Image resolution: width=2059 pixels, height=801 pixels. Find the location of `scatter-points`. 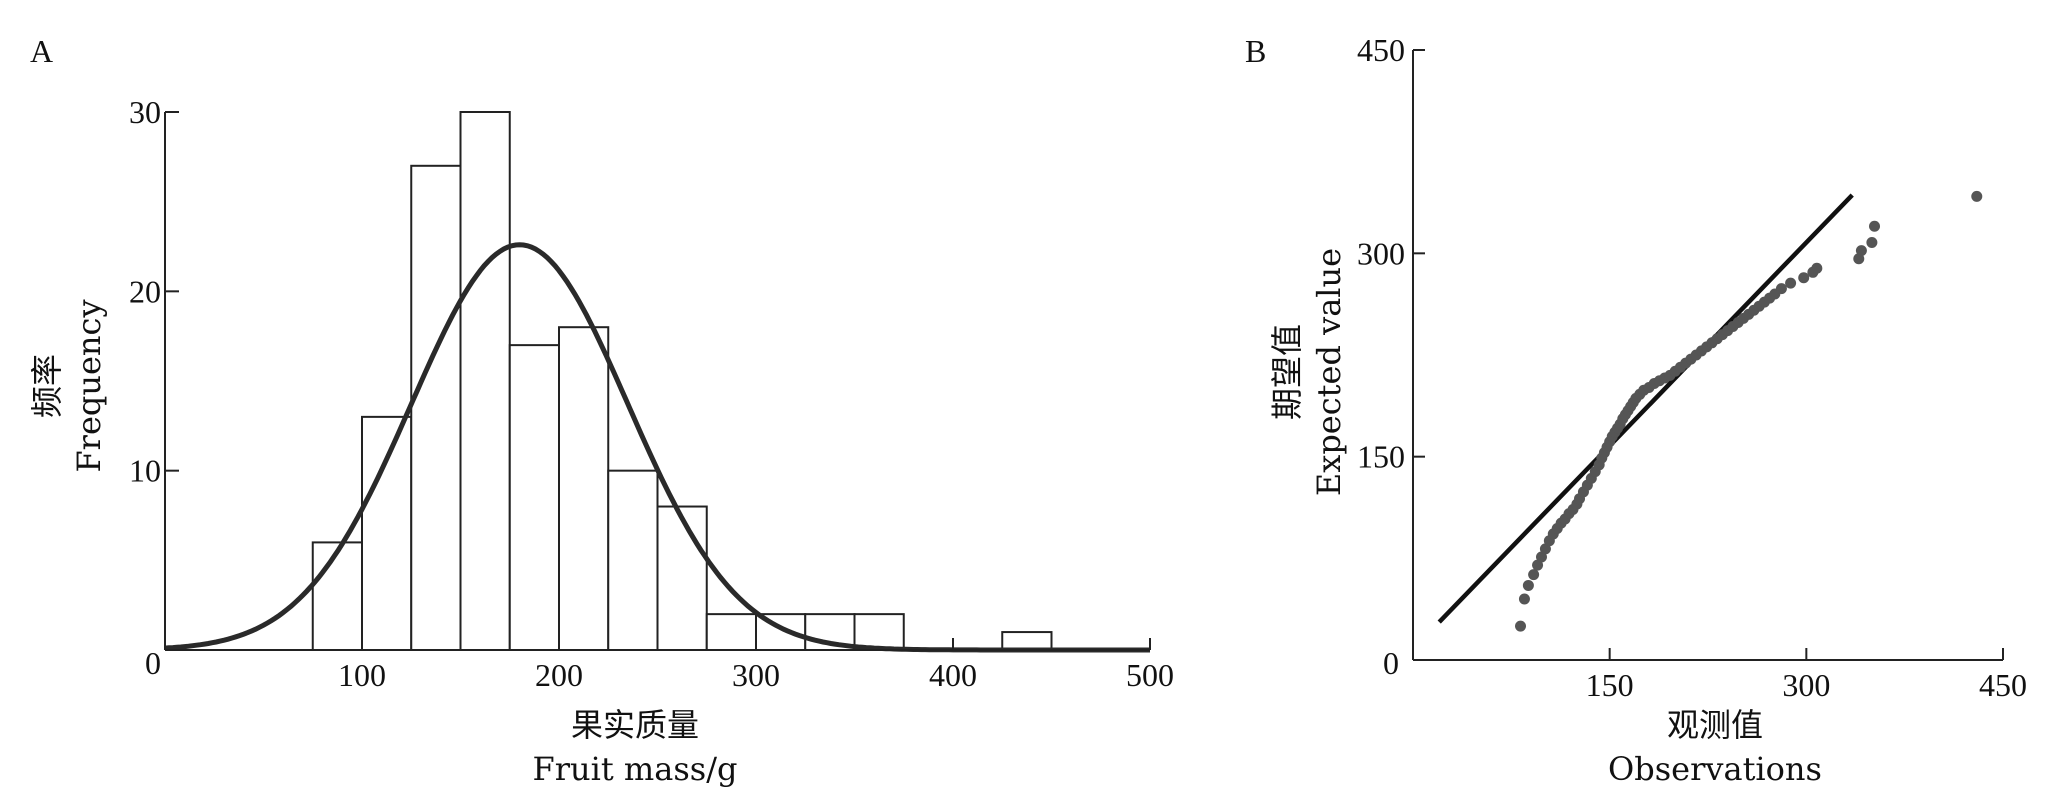

scatter-points is located at coordinates (1749, 411).